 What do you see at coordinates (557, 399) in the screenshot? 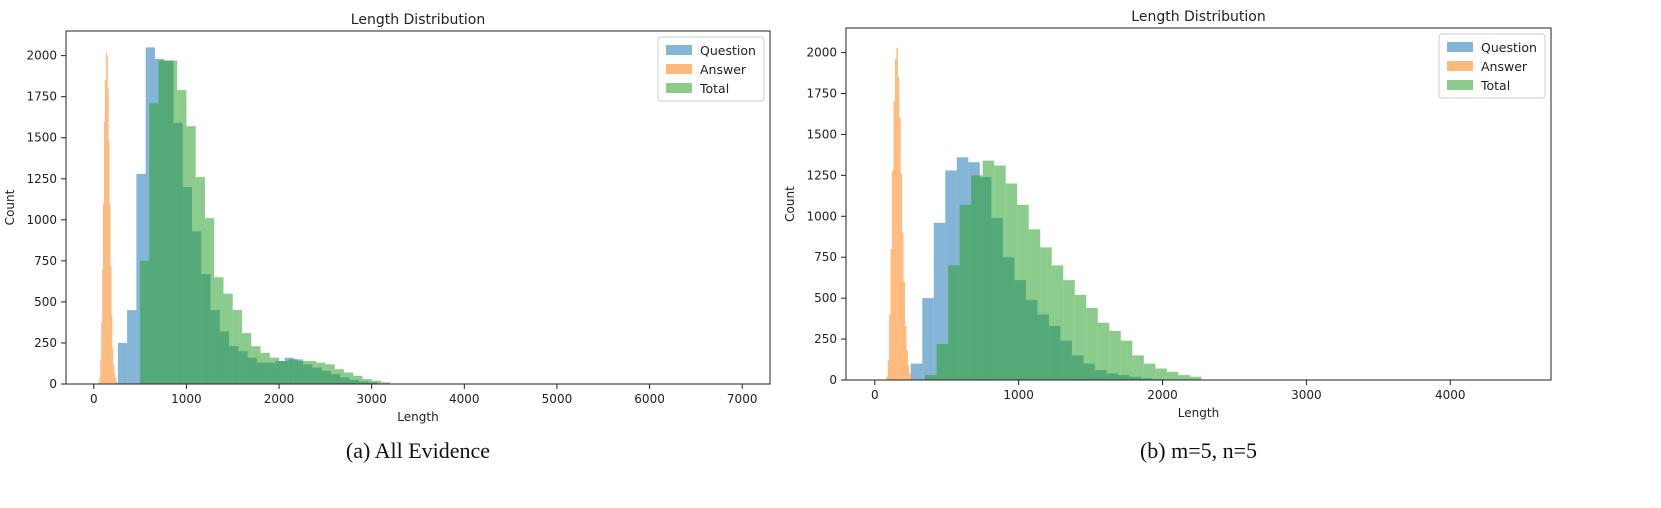
I see `x-tick-label: 5000` at bounding box center [557, 399].